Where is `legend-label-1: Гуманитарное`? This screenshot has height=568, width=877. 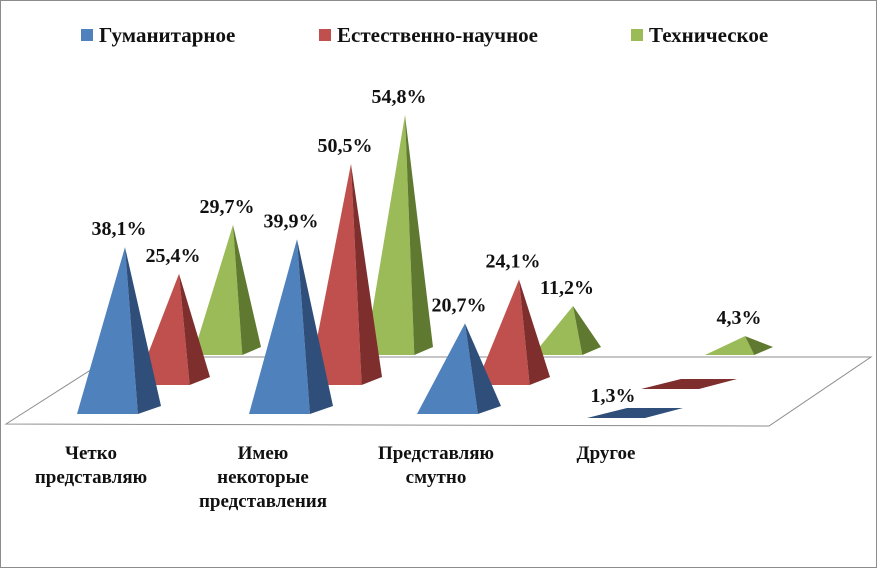
legend-label-1: Гуманитарное is located at coordinates (167, 35).